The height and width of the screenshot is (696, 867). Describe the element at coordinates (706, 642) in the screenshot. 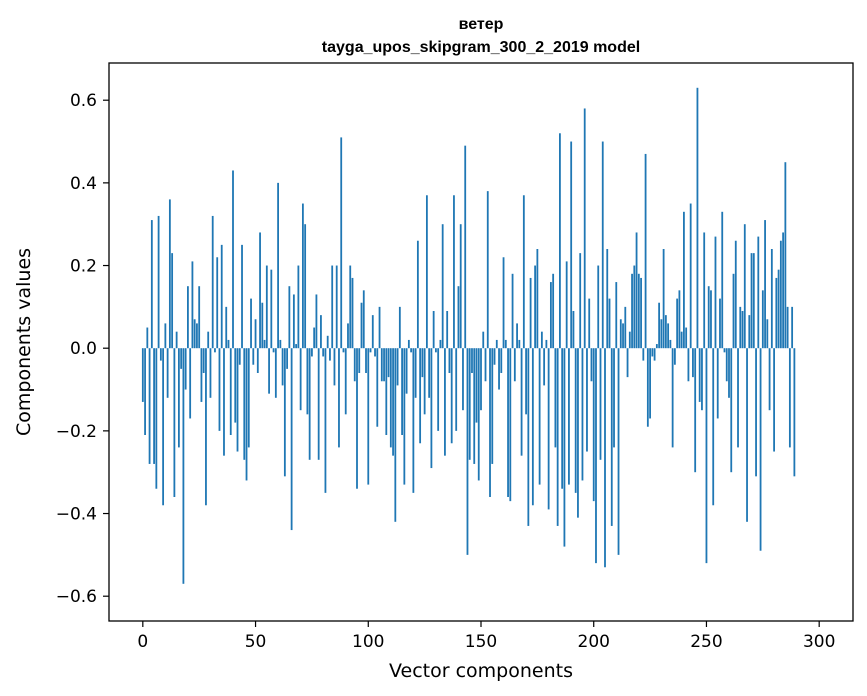

I see `x-tick-label: 250` at that location.